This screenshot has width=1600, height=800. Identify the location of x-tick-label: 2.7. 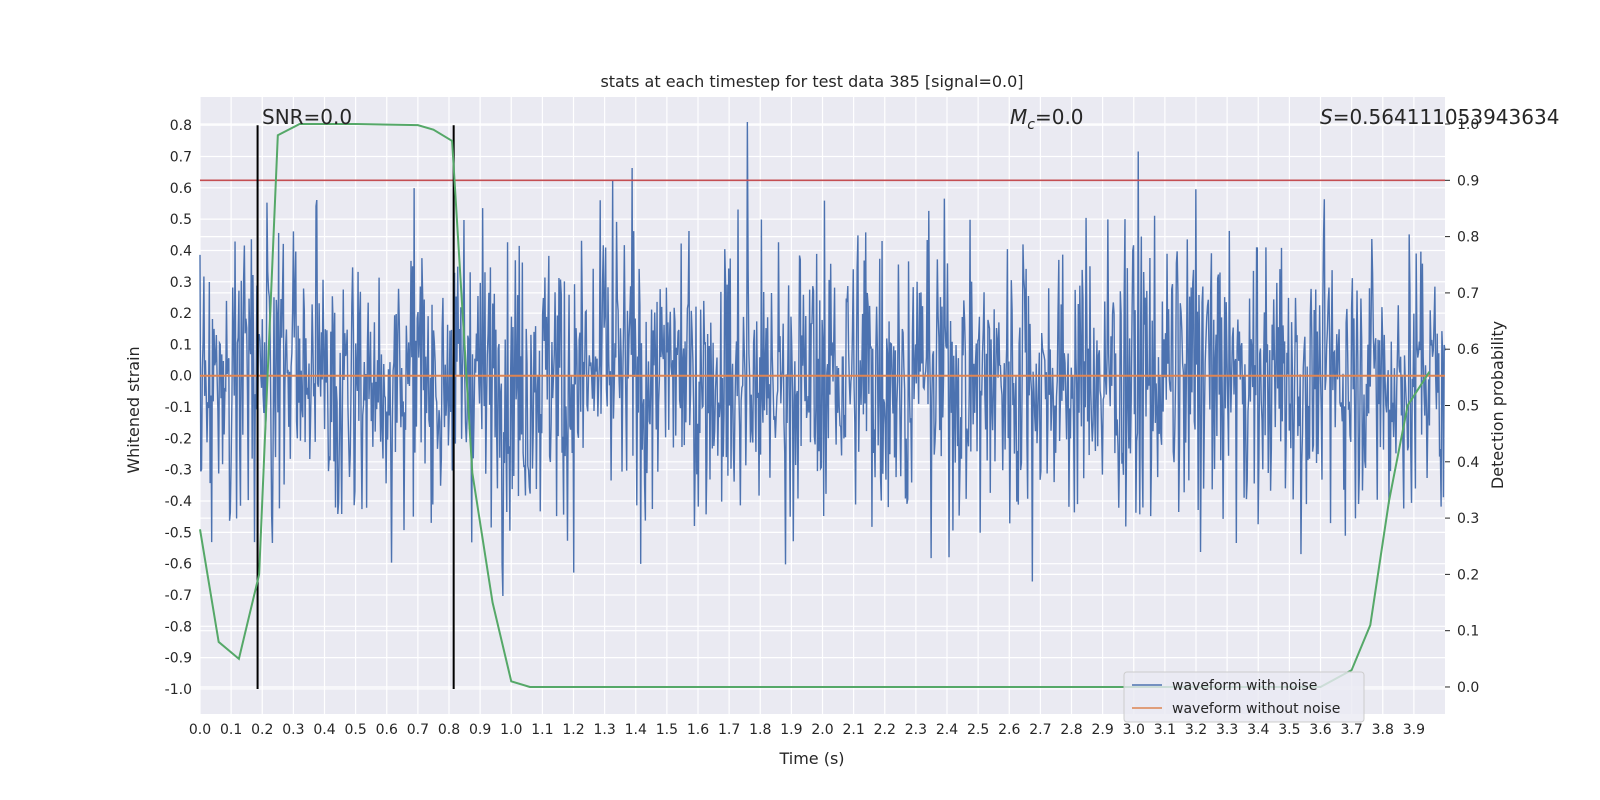
(1040, 730).